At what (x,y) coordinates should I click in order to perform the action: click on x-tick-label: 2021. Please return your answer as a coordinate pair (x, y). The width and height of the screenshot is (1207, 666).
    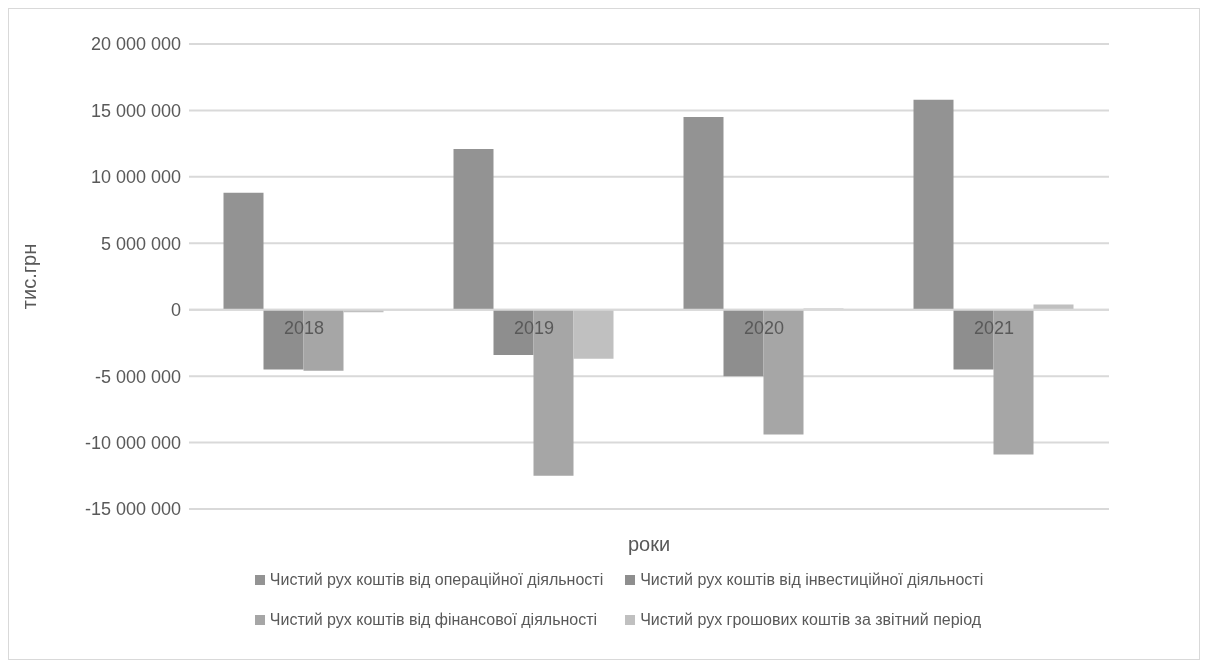
    Looking at the image, I should click on (994, 327).